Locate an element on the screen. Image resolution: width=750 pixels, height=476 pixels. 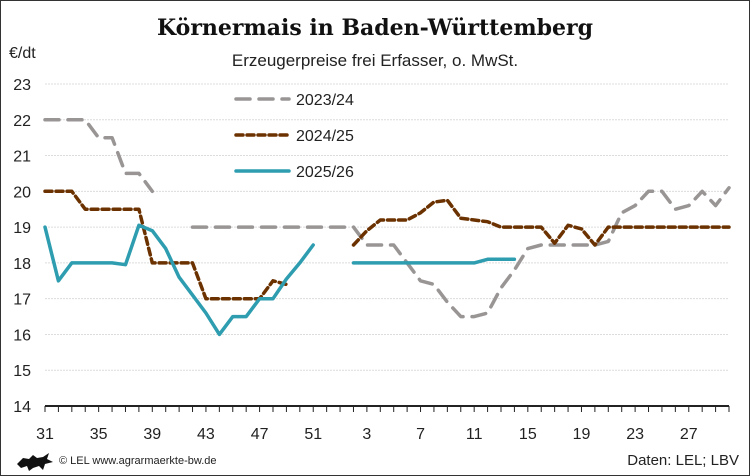
x-tick-label: 3 is located at coordinates (366, 434).